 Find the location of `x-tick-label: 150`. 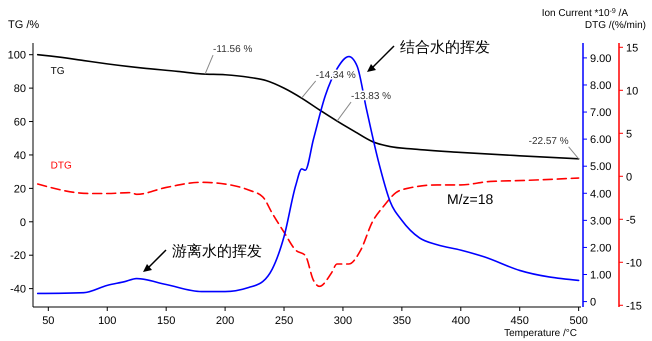

x-tick-label: 150 is located at coordinates (166, 321).